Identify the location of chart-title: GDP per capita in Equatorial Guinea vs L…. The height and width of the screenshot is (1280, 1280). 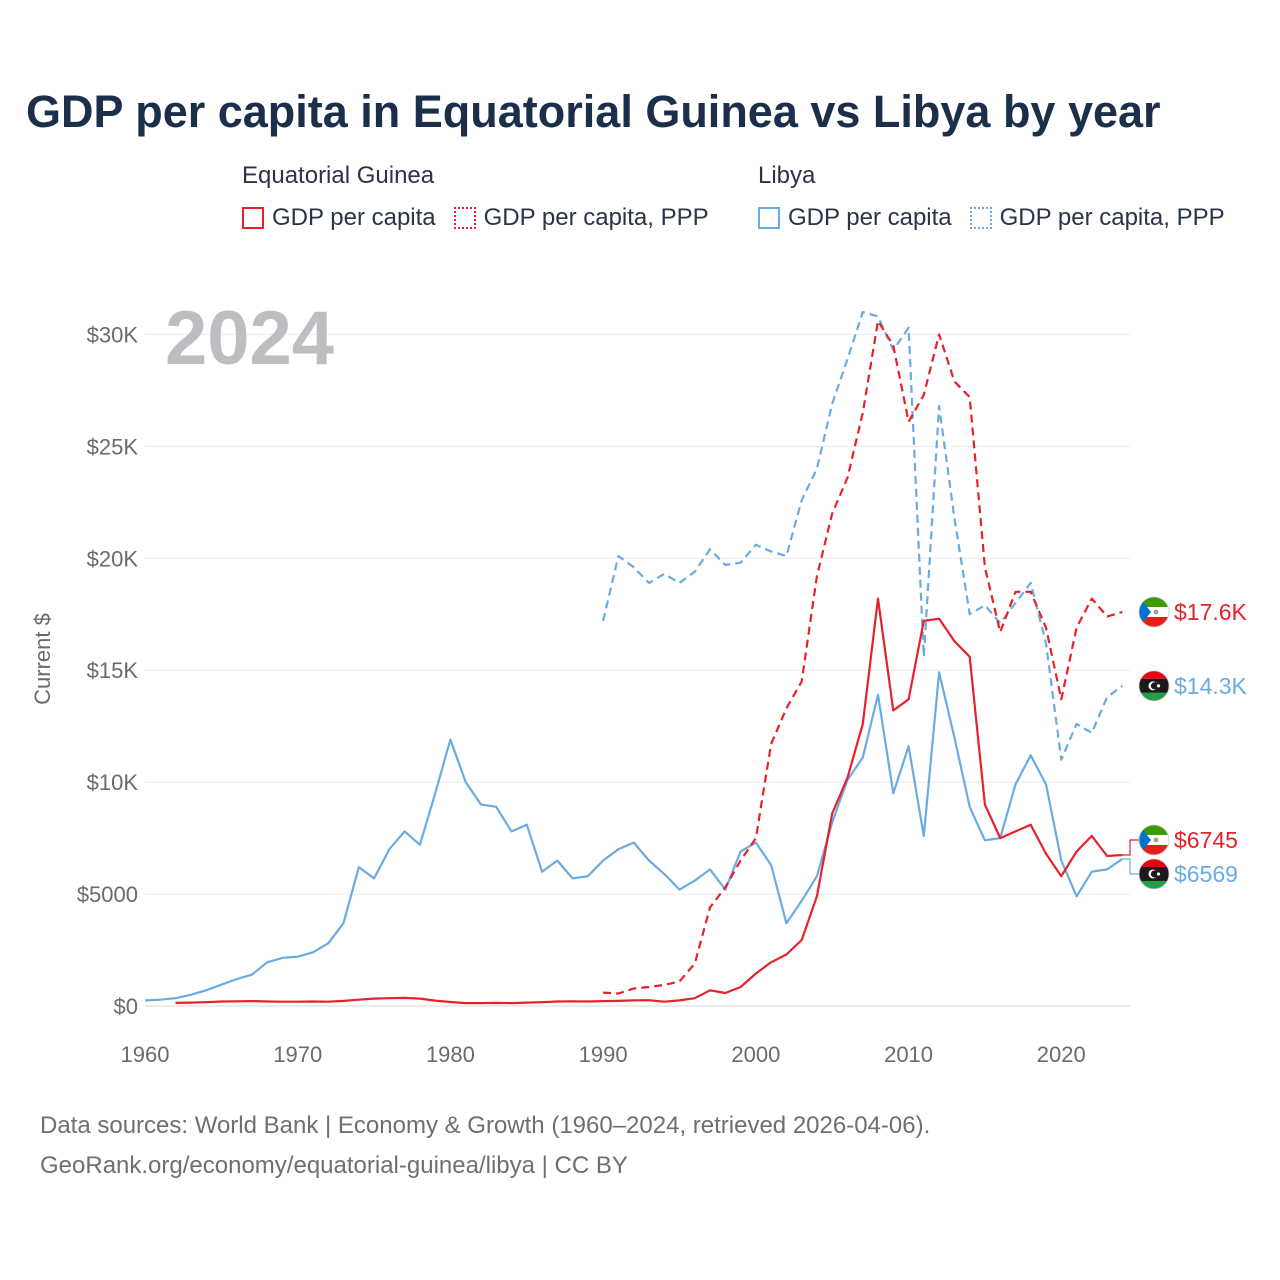
(593, 111).